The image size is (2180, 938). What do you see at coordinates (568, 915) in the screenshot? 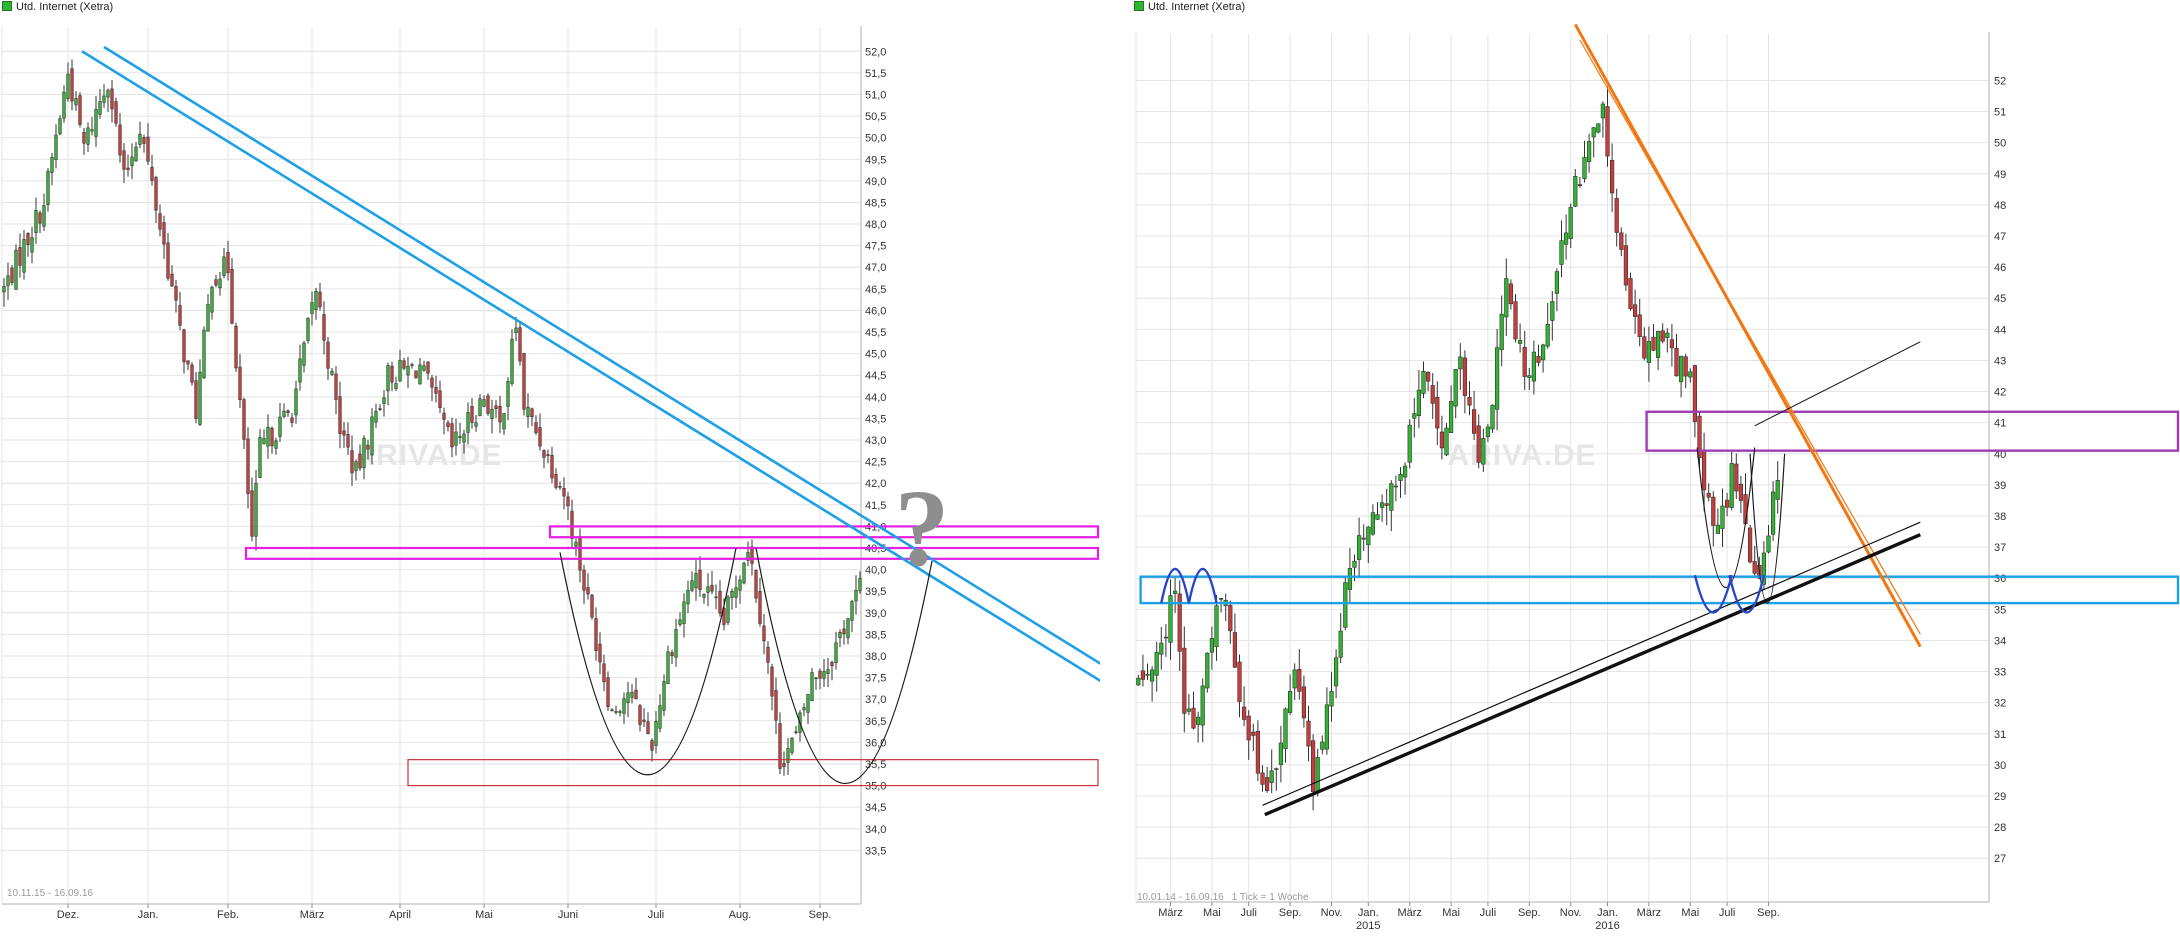
I see `x-tick-label: Juni` at bounding box center [568, 915].